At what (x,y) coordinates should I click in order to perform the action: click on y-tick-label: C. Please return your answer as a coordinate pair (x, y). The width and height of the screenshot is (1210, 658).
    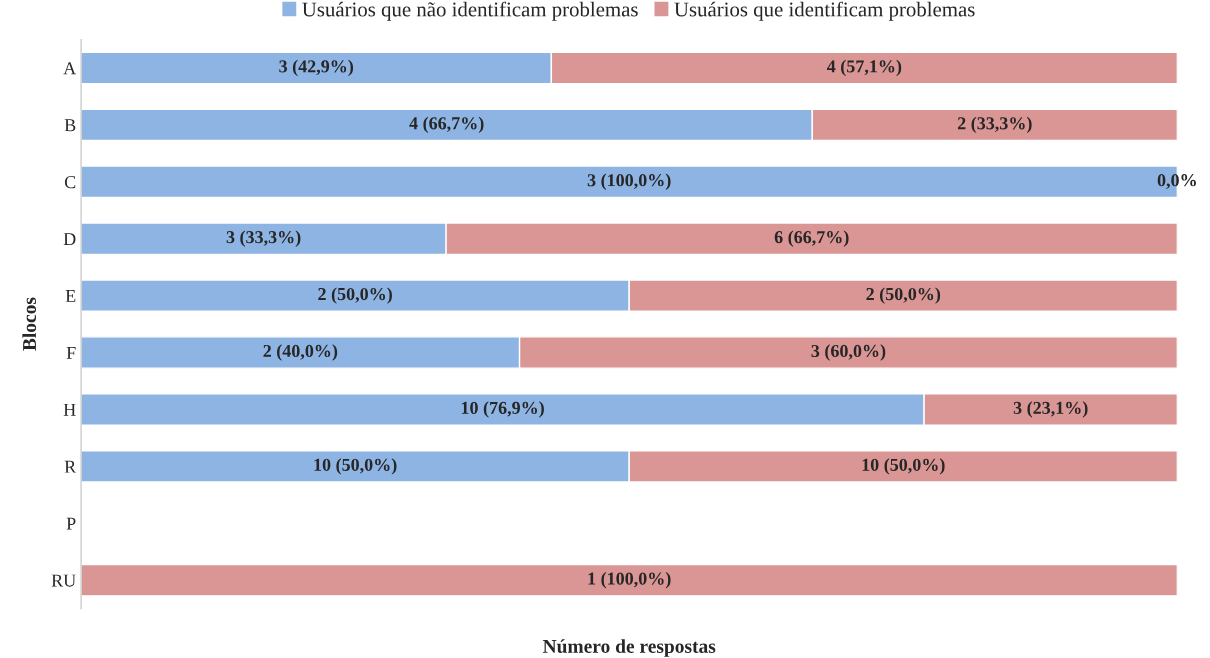
    Looking at the image, I should click on (70, 182).